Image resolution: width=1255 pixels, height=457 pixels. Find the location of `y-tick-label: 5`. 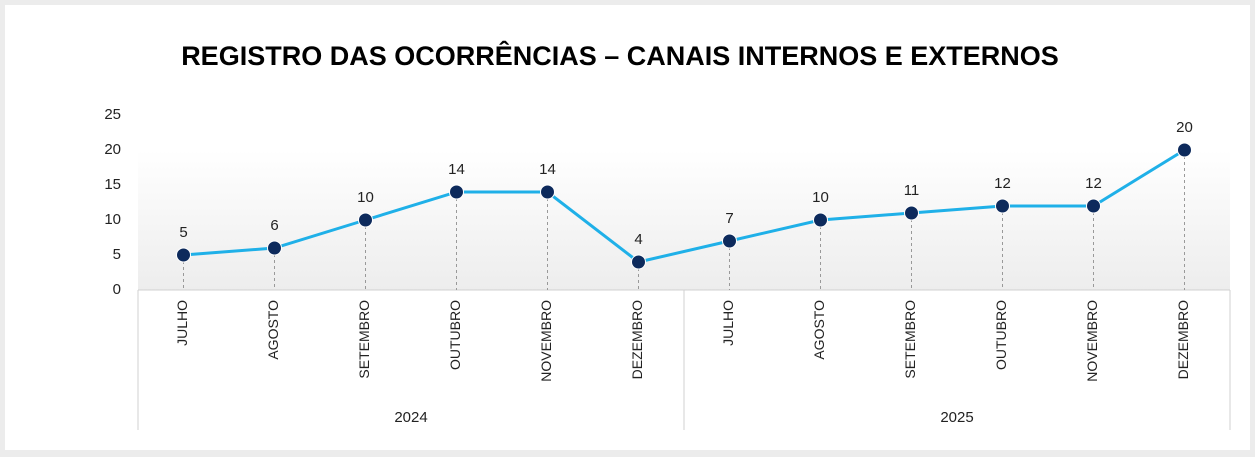

y-tick-label: 5 is located at coordinates (117, 254).